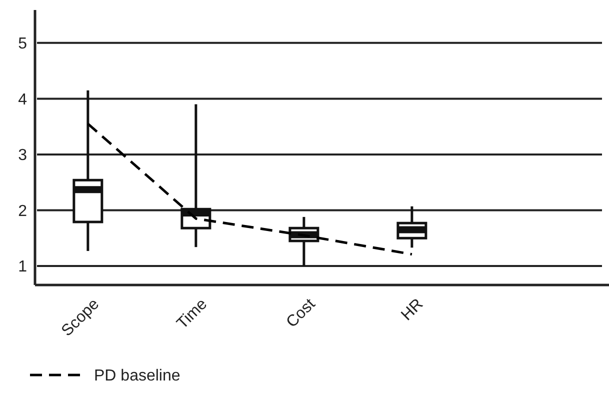 The image size is (609, 402). I want to click on y-tick-label: 5, so click(23, 44).